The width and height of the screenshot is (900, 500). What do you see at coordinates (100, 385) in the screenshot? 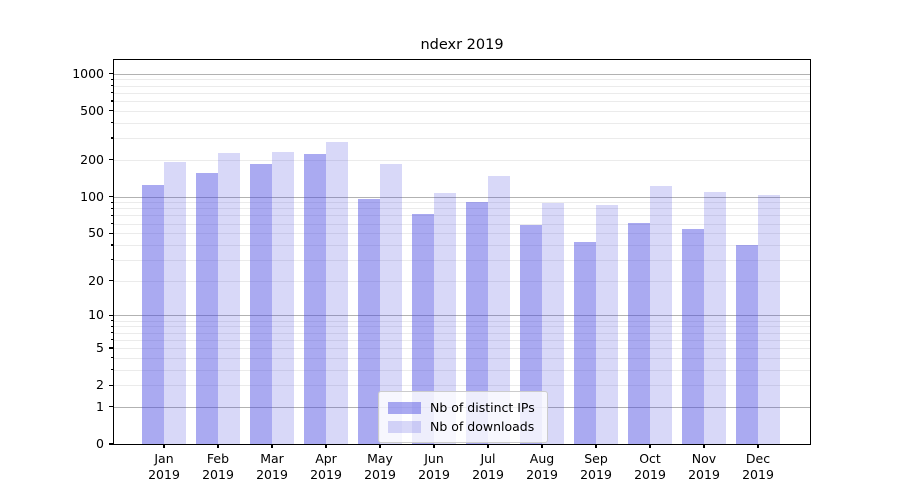
I see `y-tick-label: 2` at bounding box center [100, 385].